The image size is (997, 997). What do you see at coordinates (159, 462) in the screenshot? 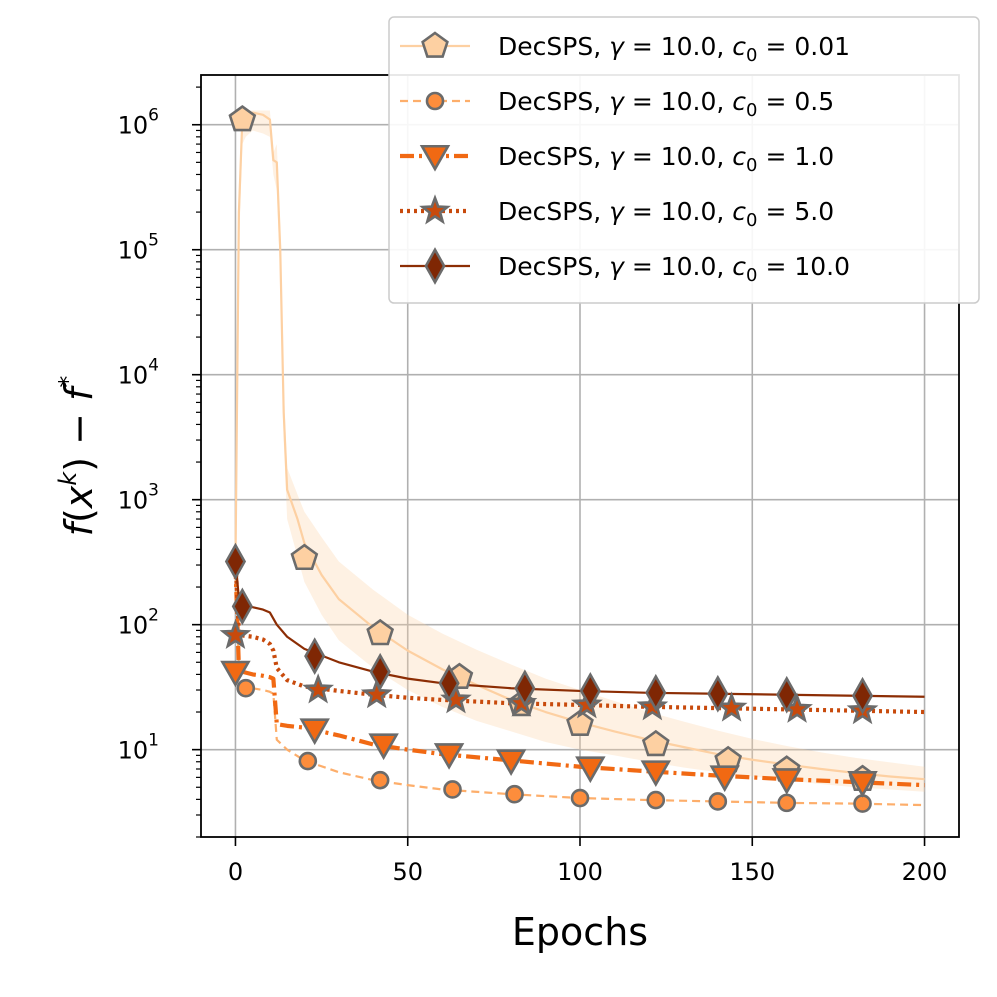
I see `y-axis: 10¹ 10² 10³ 10⁴ 10⁵ 10⁶` at bounding box center [159, 462].